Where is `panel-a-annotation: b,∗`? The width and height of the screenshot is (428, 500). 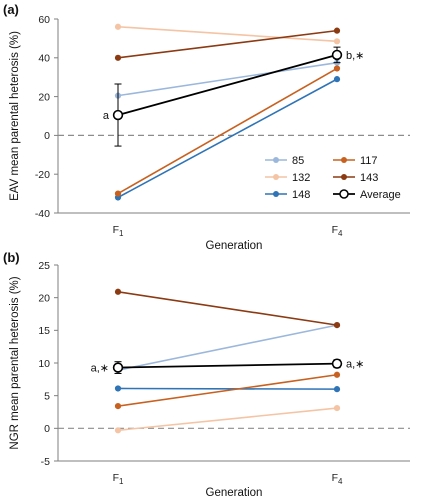
panel-a-annotation: b,∗ is located at coordinates (355, 56).